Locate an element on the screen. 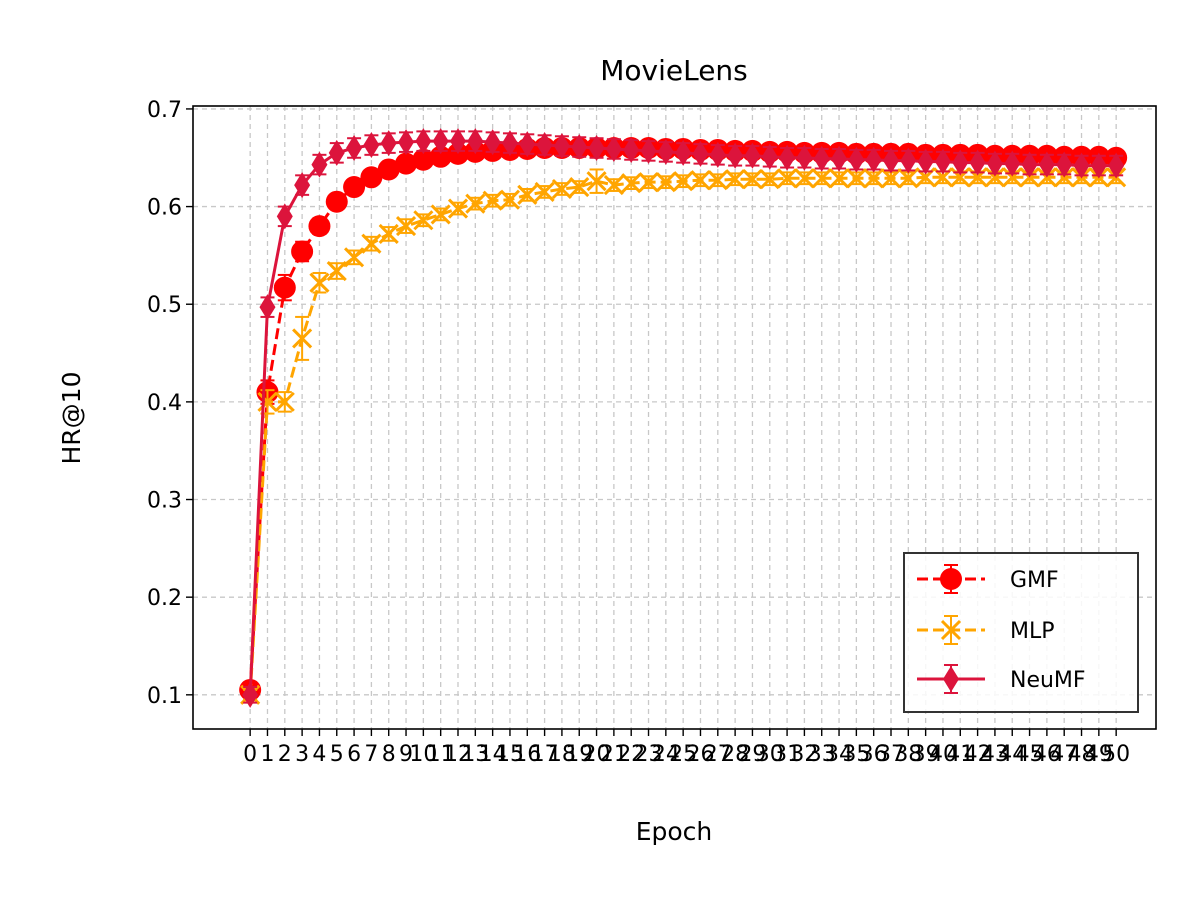 The height and width of the screenshot is (900, 1200). y-axis: 0.1 0.2 0.3 0.4 0.5 0.6 0.7 is located at coordinates (170, 403).